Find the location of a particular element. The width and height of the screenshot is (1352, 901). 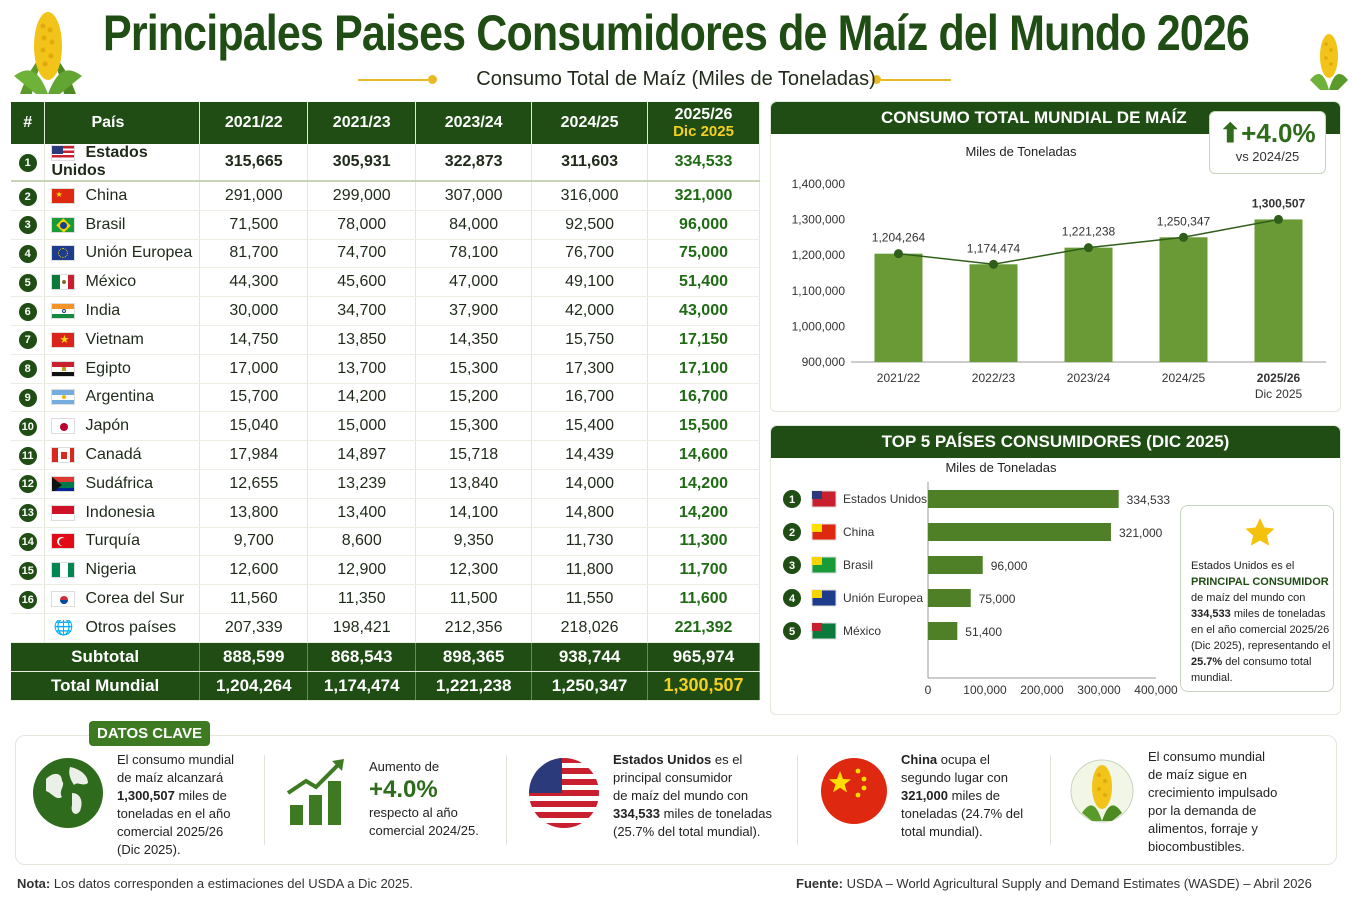

canada-flag-icon is located at coordinates (63, 454).